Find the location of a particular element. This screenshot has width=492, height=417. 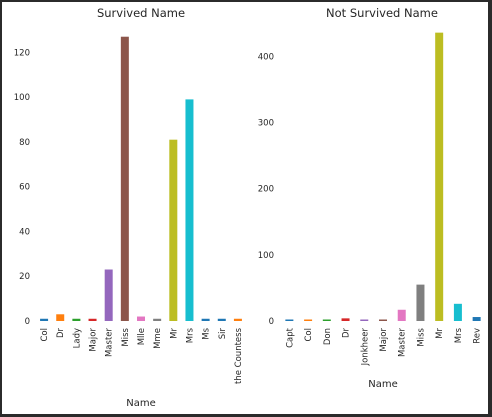

bar-0-mrs is located at coordinates (189, 210).